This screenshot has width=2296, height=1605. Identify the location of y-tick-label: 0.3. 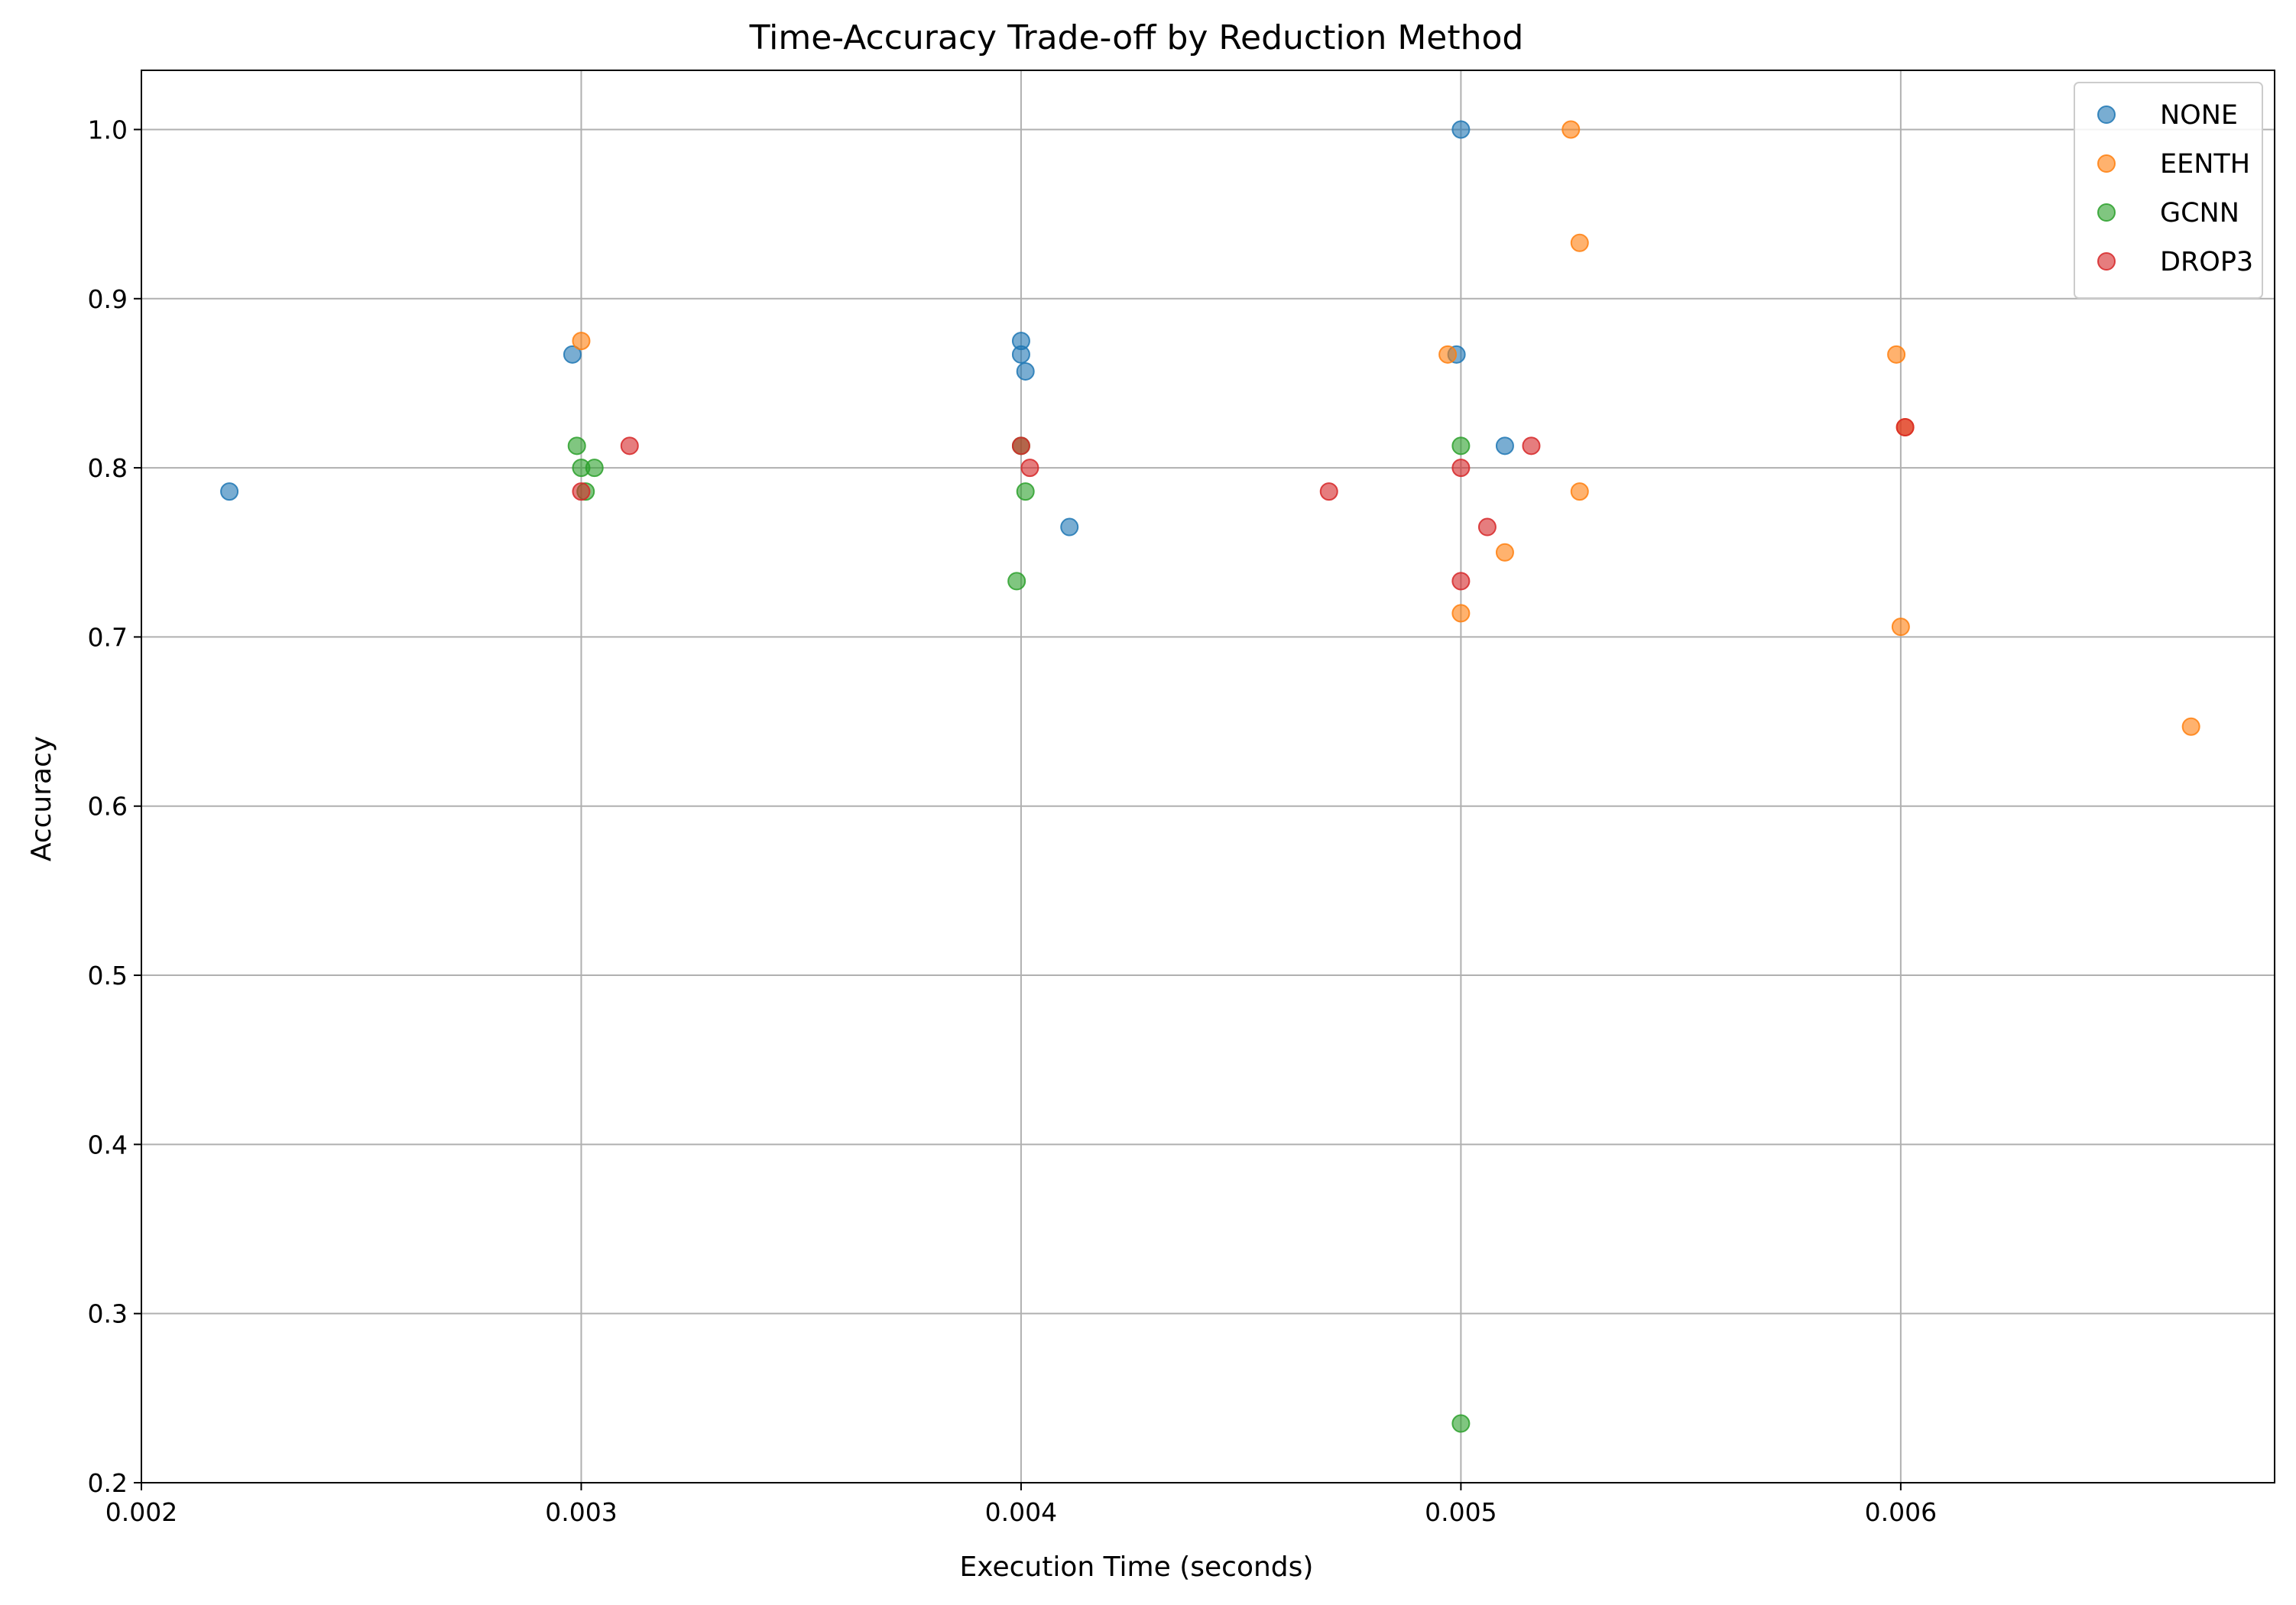
(108, 1314).